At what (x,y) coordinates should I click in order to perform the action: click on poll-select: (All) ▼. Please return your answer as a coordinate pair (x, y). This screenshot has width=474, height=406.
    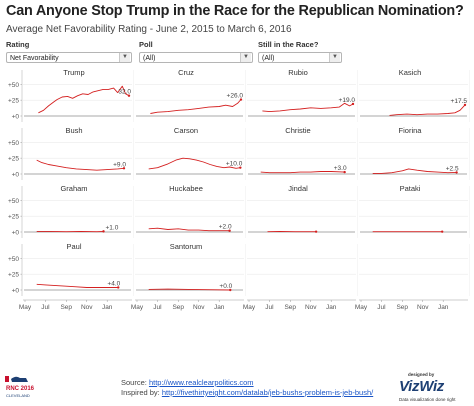
    Looking at the image, I should click on (196, 57).